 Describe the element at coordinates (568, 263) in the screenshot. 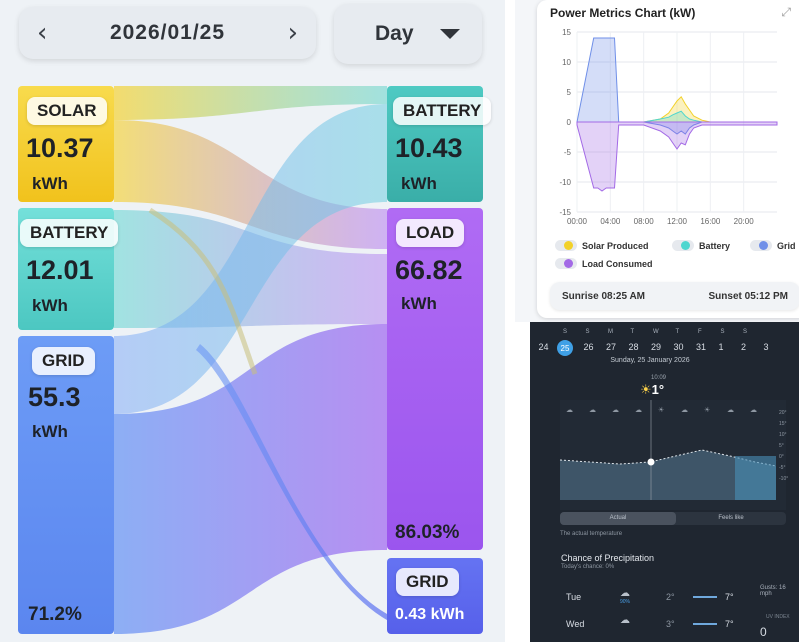

I see `legend-load-swatch` at that location.